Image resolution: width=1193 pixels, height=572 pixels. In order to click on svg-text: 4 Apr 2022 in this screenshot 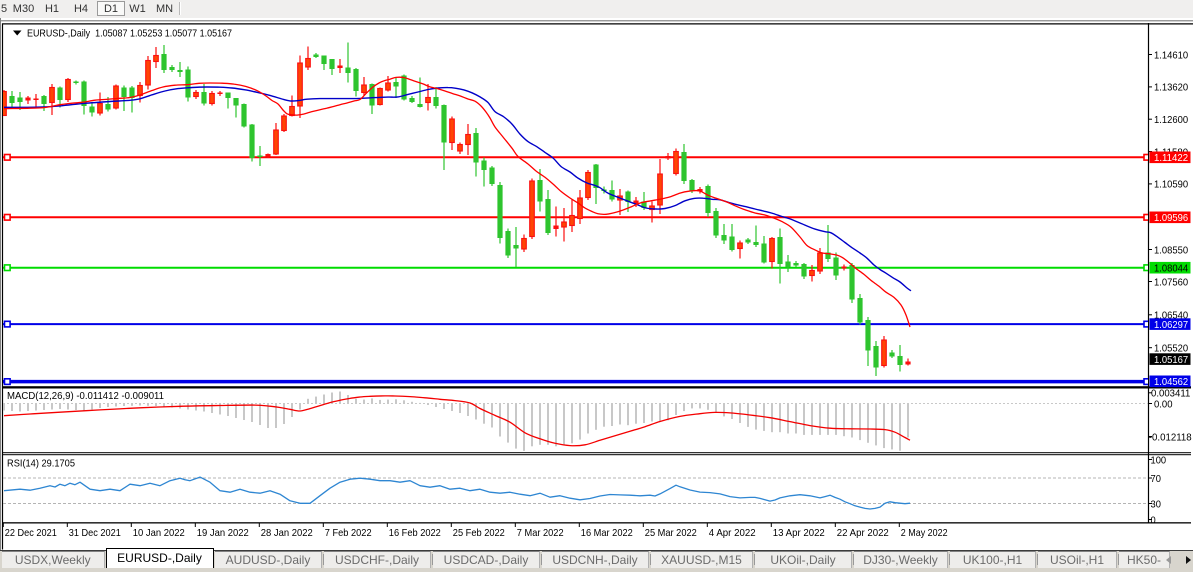, I will do `click(732, 533)`.